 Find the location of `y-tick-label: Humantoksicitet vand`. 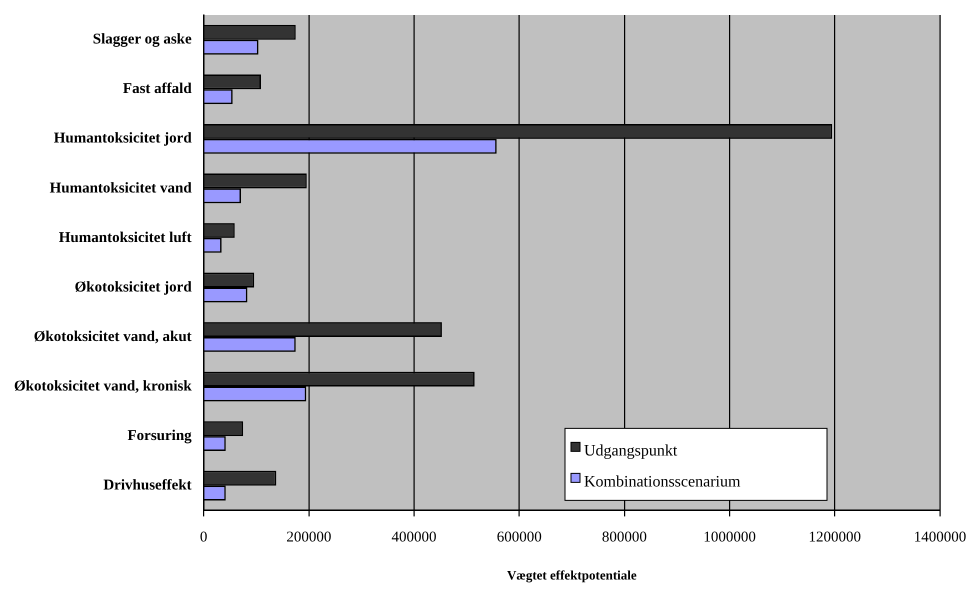

y-tick-label: Humantoksicitet vand is located at coordinates (121, 188).